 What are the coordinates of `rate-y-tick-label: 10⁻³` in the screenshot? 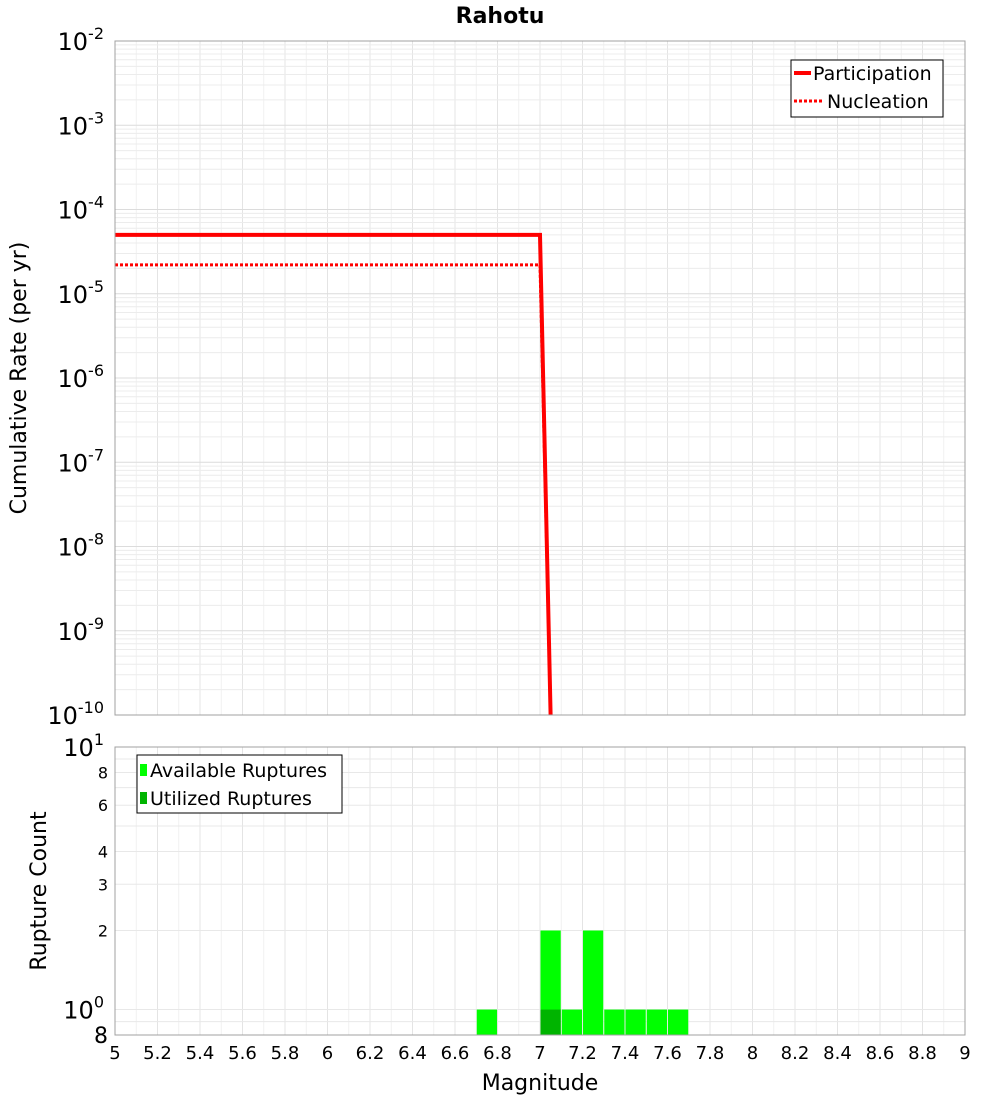 It's located at (81, 124).